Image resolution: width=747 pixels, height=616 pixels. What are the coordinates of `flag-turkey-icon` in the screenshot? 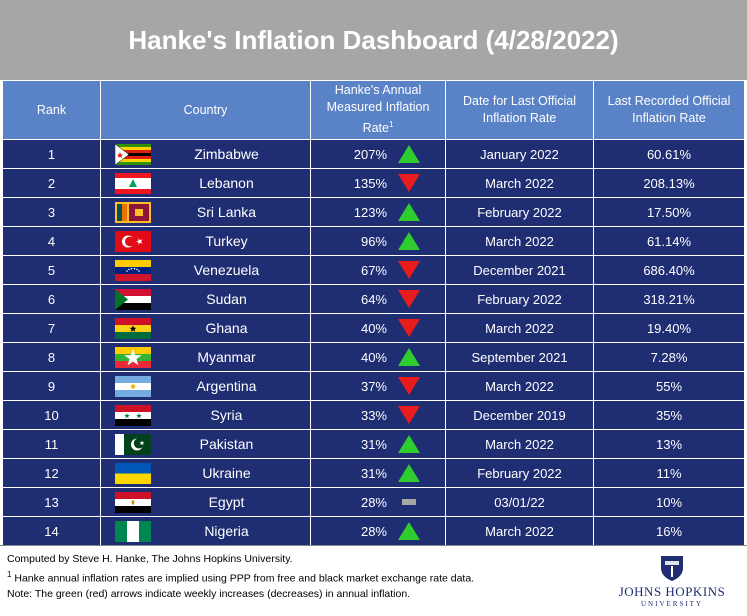 It's located at (133, 241).